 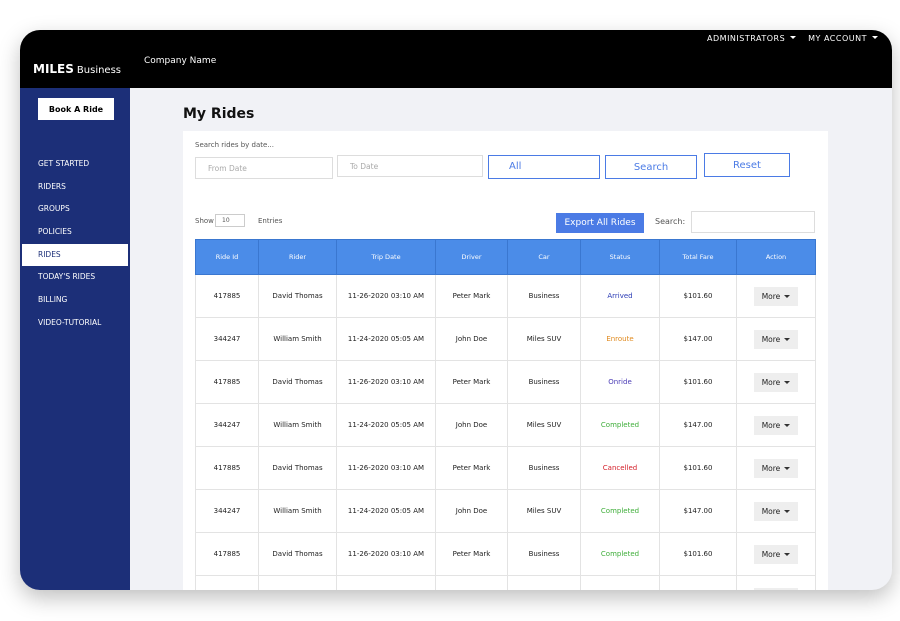 What do you see at coordinates (410, 166) in the screenshot?
I see `to-date: To Date` at bounding box center [410, 166].